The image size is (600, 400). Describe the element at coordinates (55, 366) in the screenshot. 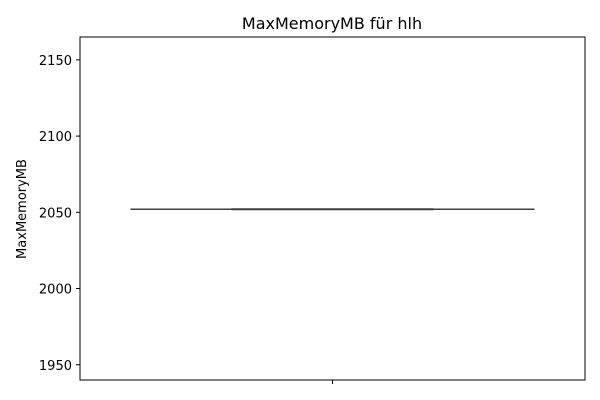

I see `y-tick-label: 1950` at that location.